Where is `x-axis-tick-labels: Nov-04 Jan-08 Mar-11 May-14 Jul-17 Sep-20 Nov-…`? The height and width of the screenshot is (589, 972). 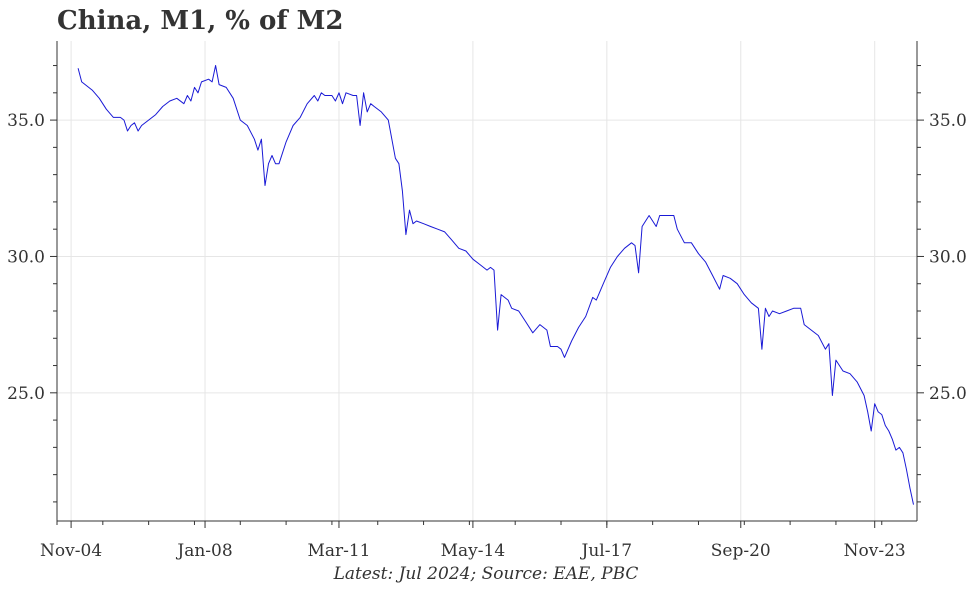
x-axis-tick-labels: Nov-04 Jan-08 Mar-11 May-14 Jul-17 Sep-20 Nov-… is located at coordinates (473, 551).